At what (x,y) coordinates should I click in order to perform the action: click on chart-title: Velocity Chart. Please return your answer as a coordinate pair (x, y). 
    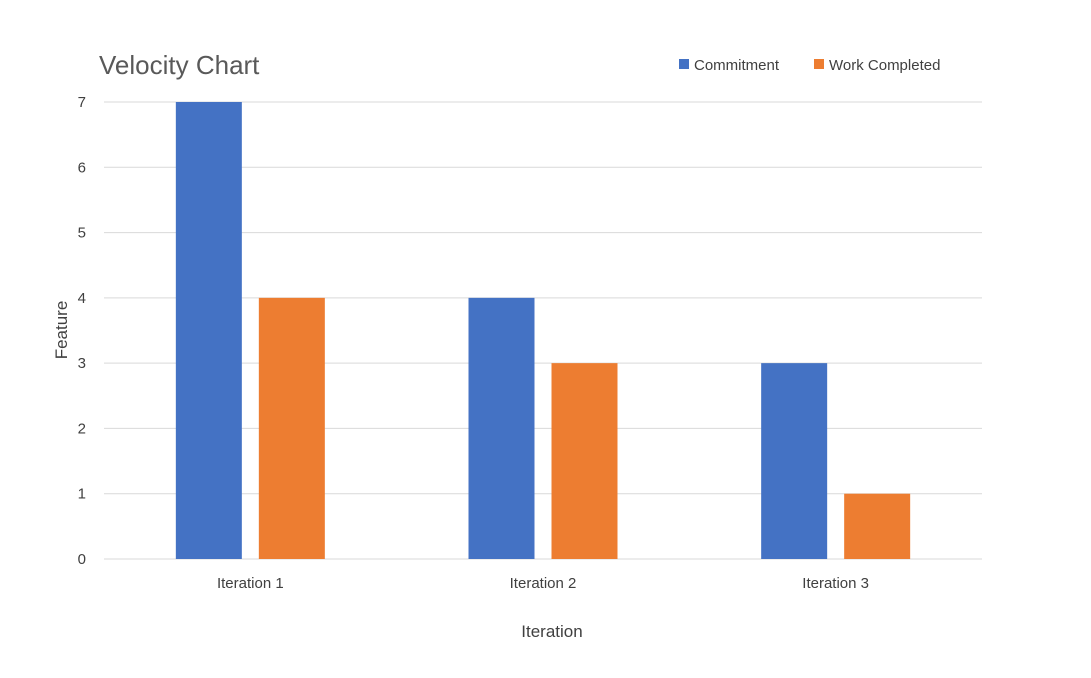
    Looking at the image, I should click on (179, 65).